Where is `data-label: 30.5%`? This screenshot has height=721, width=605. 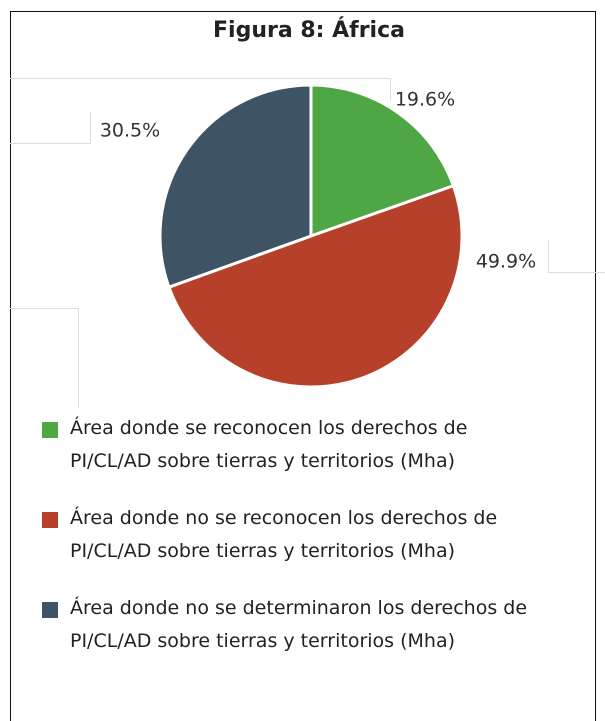 data-label: 30.5% is located at coordinates (130, 131).